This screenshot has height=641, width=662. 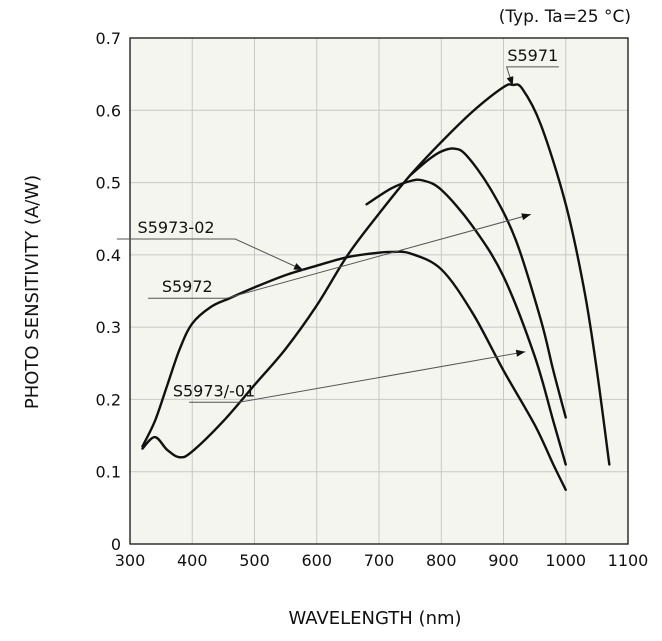 What do you see at coordinates (108, 472) in the screenshot?
I see `y-tick-label: 0.1` at bounding box center [108, 472].